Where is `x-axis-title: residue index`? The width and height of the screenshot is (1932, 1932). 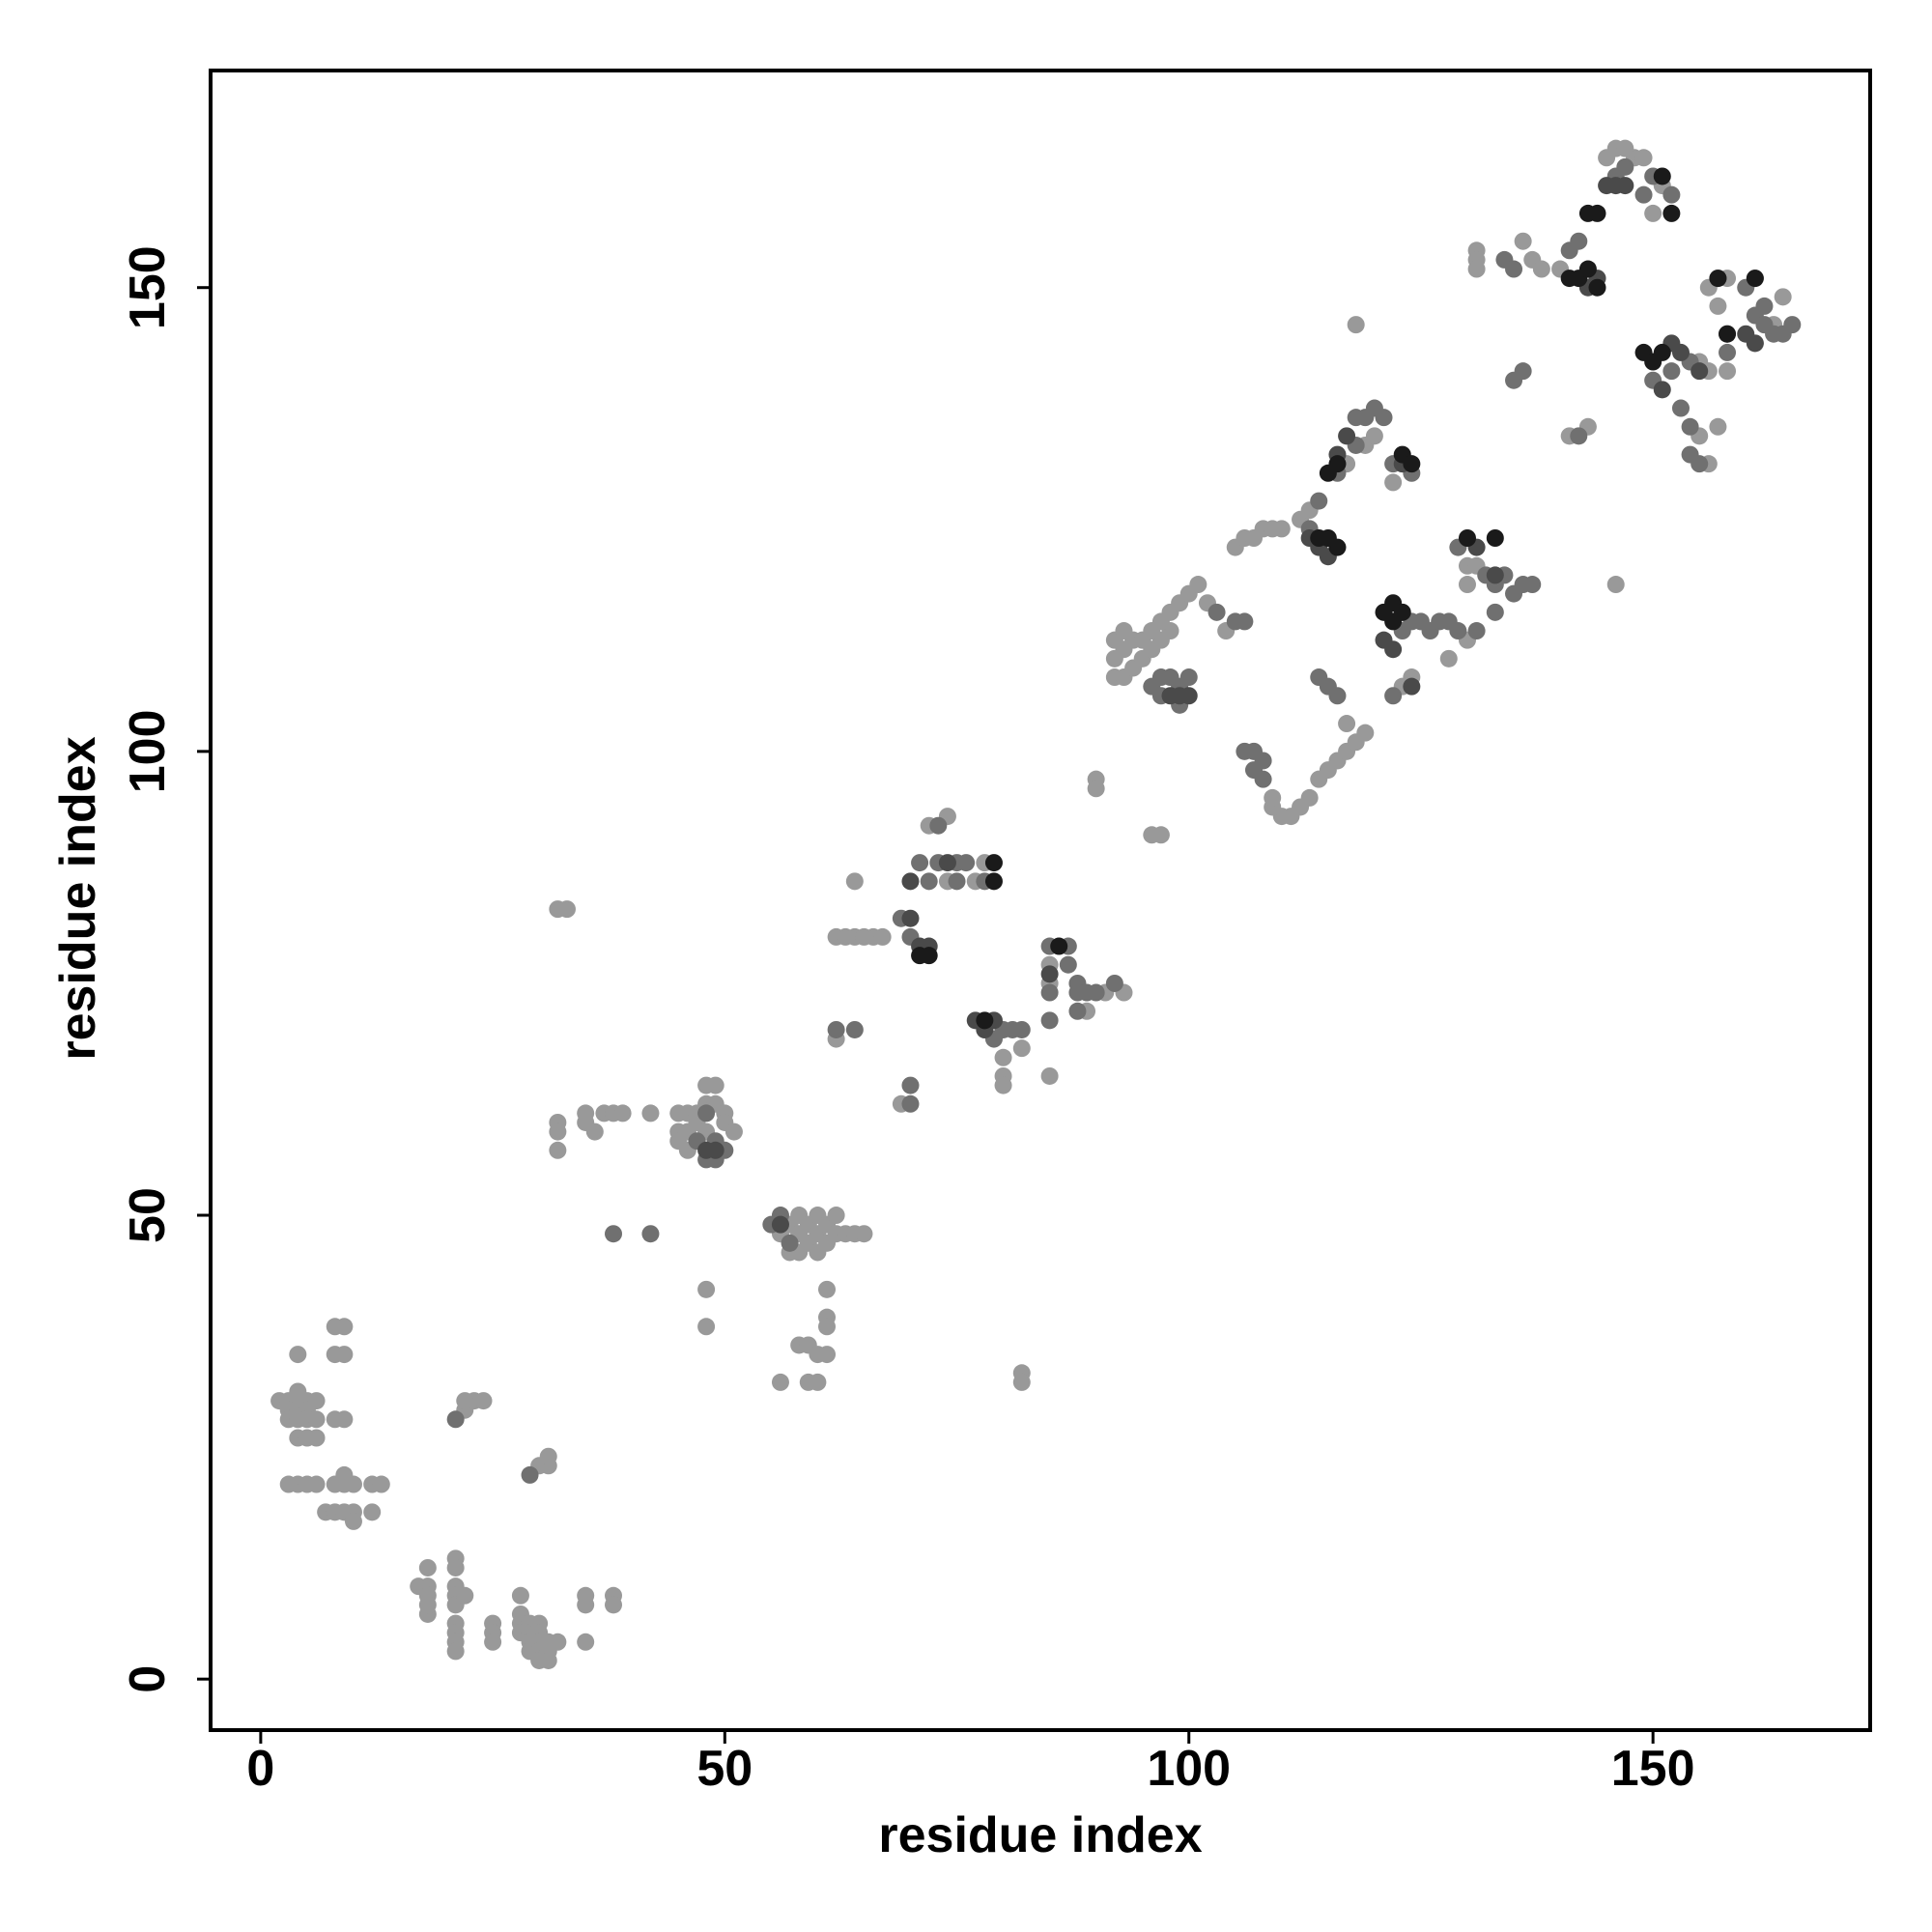
x-axis-title: residue index is located at coordinates (1040, 1835).